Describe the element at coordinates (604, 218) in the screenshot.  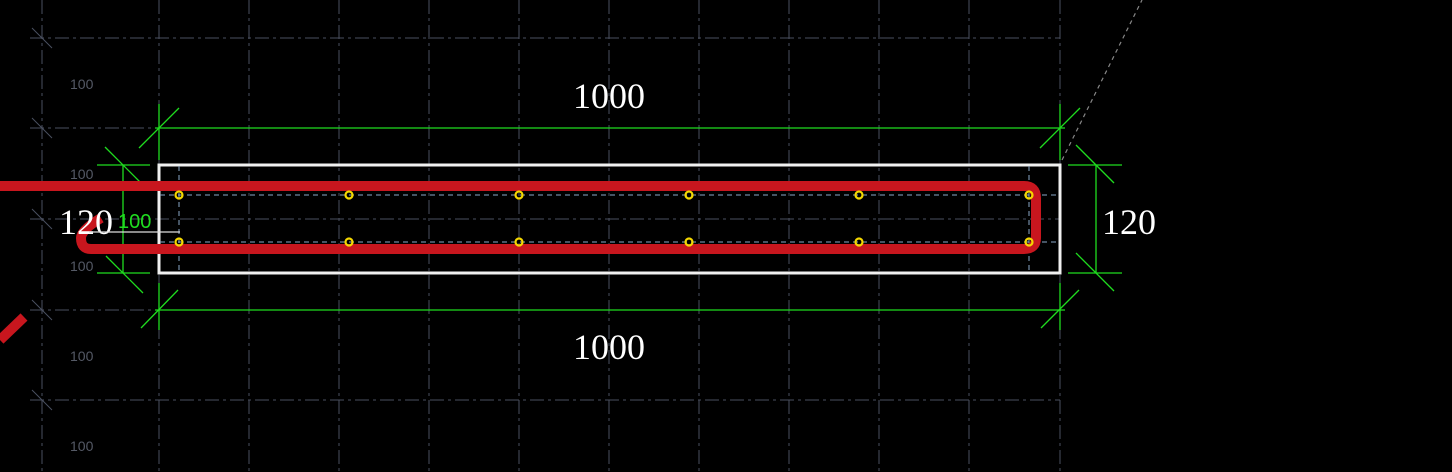
I see `rebar-points` at that location.